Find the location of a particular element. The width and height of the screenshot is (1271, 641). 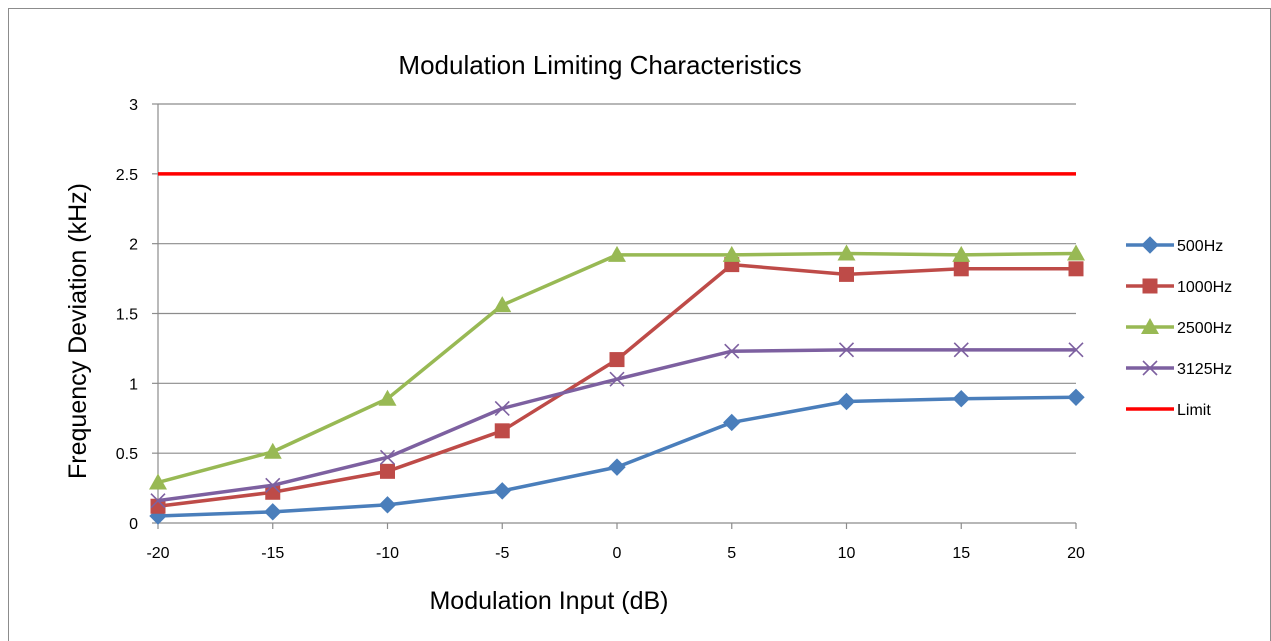

y-axis-label: Frequency Deviation (kHz) is located at coordinates (78, 331).